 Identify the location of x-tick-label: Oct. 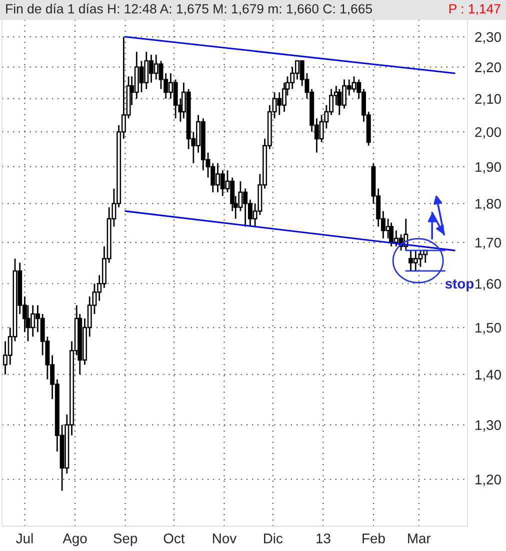
(174, 539).